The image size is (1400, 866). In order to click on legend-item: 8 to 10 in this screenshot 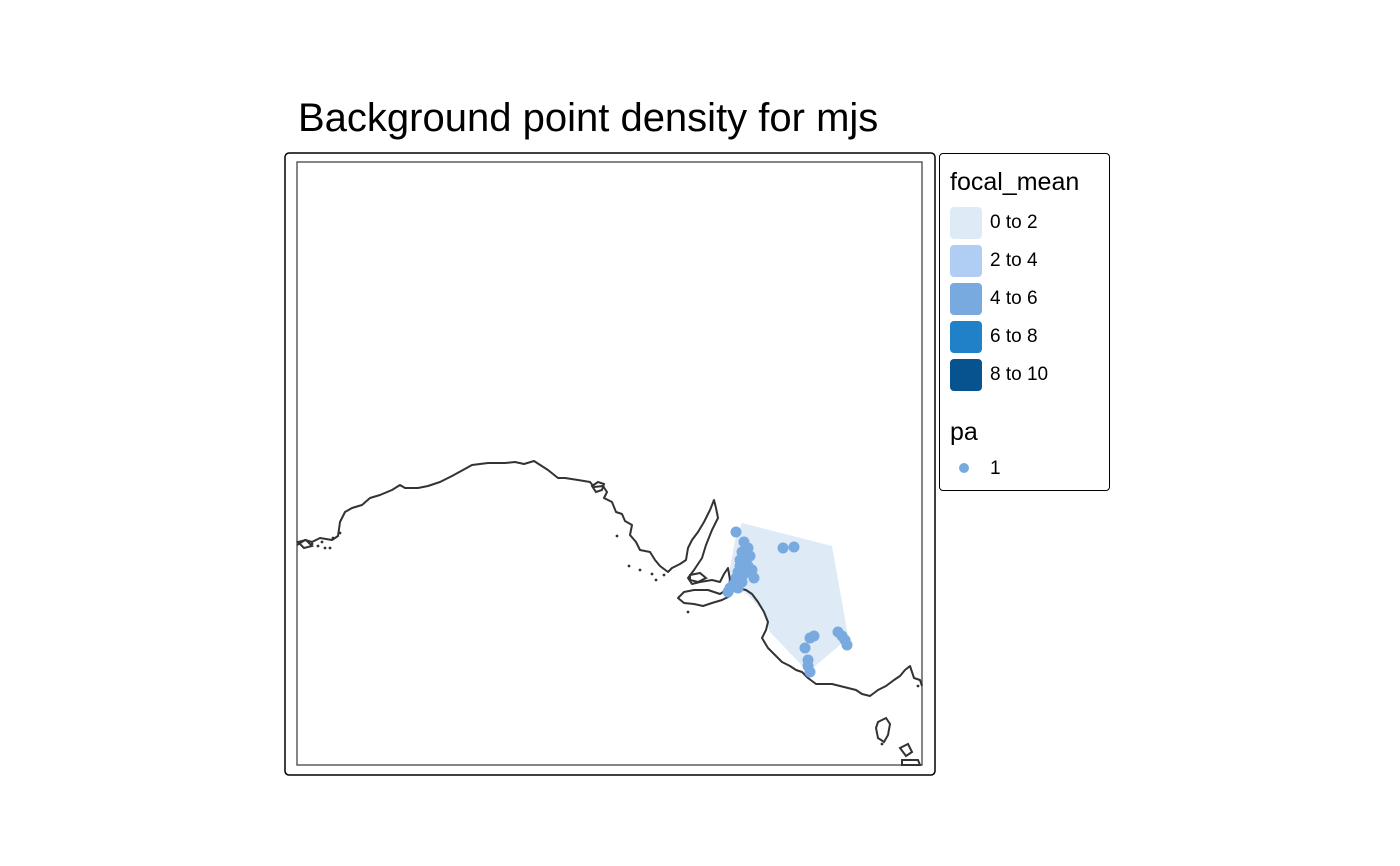, I will do `click(1025, 375)`.